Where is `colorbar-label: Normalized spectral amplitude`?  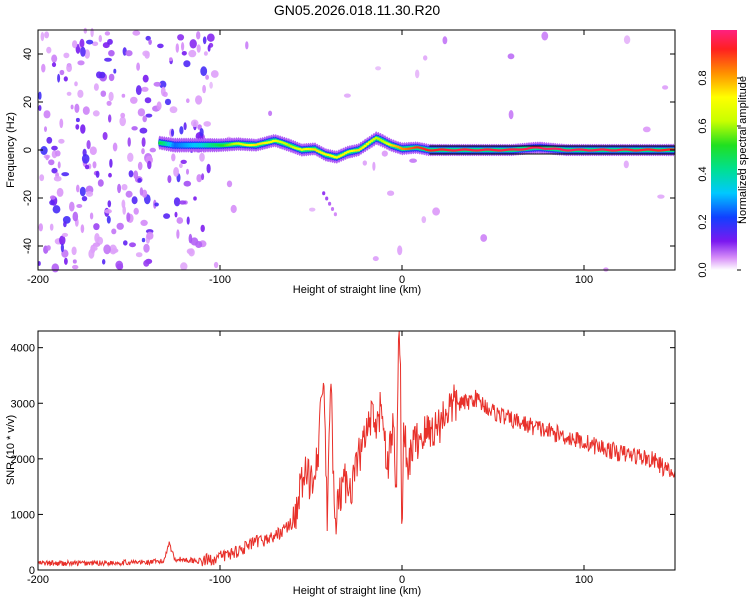
colorbar-label: Normalized spectral amplitude is located at coordinates (743, 150).